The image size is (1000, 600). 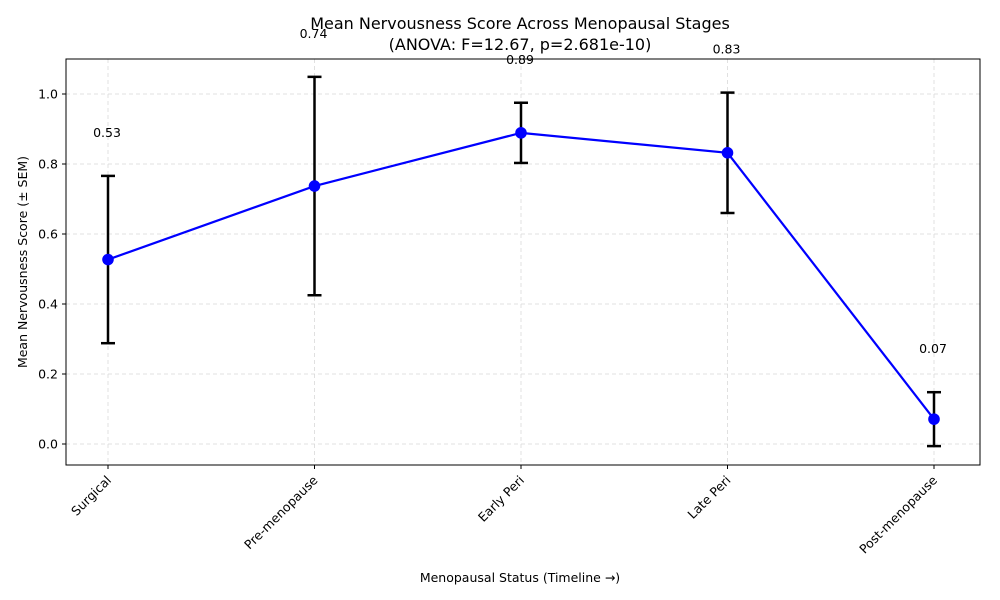 What do you see at coordinates (48, 164) in the screenshot?
I see `y-tick-label: 0.8` at bounding box center [48, 164].